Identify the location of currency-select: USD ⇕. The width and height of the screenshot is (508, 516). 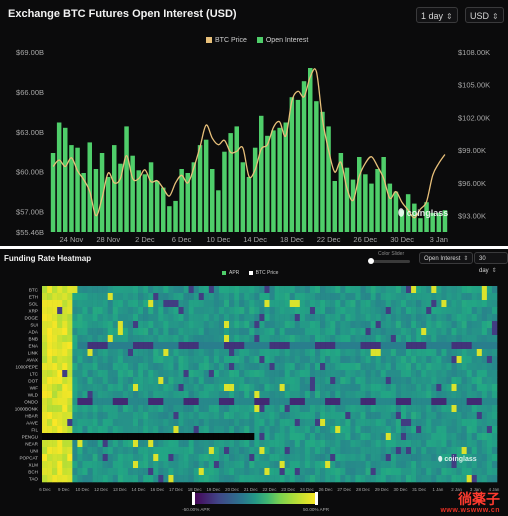
(484, 15).